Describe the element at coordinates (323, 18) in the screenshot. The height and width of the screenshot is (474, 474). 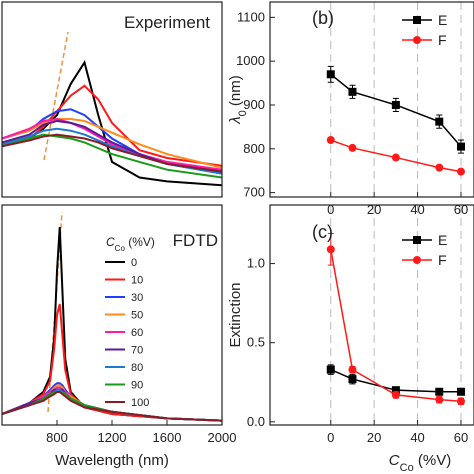
I see `panel-label: (b)` at that location.